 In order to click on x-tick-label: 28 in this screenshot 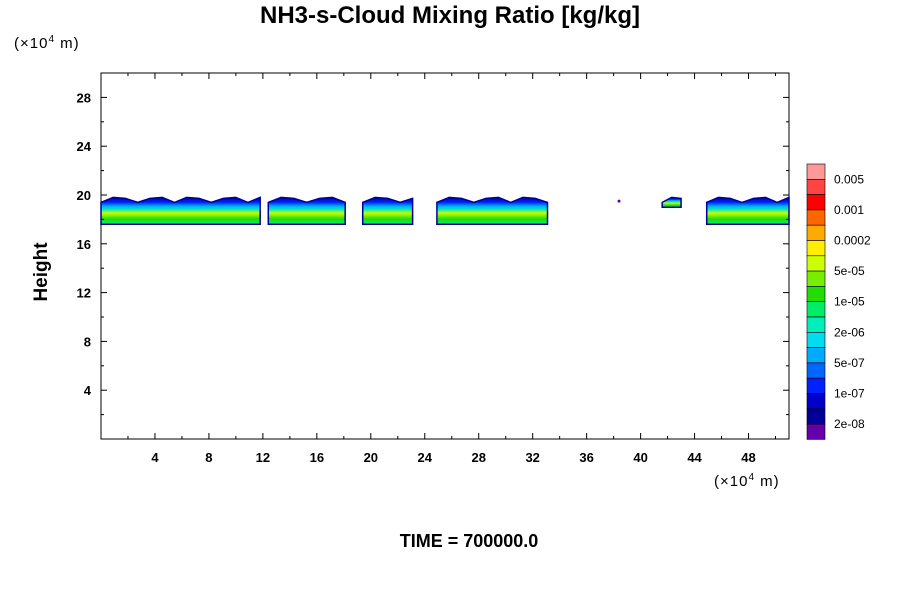, I will do `click(478, 457)`.